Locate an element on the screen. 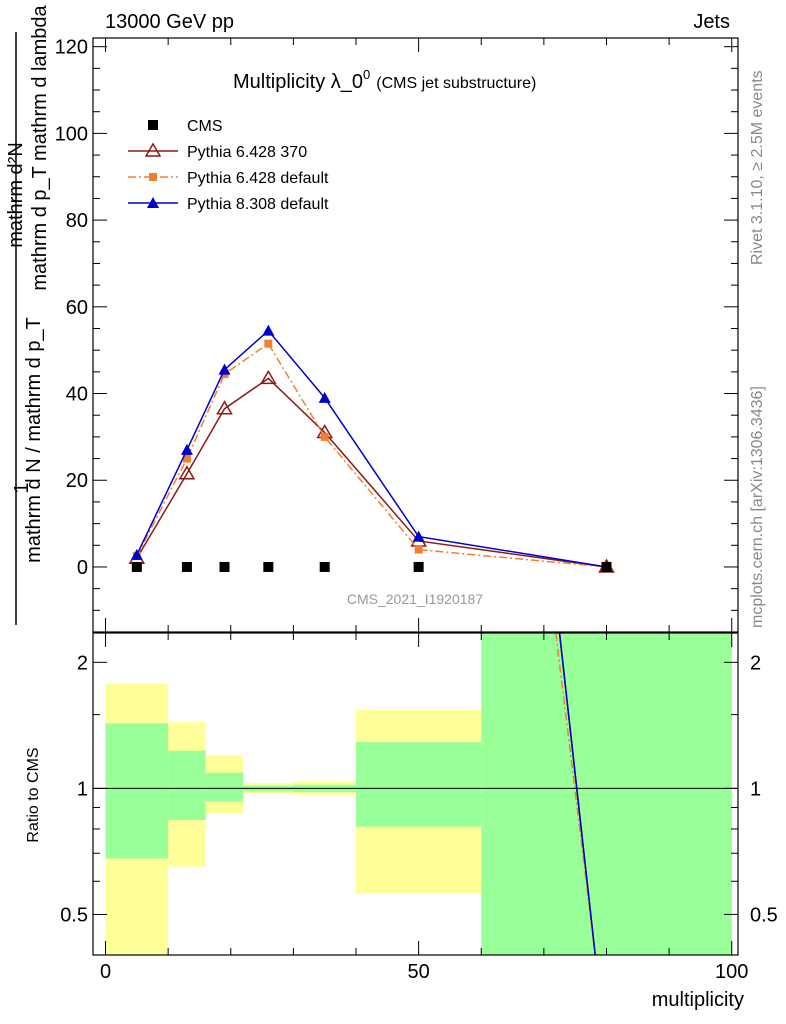 Image resolution: width=786 pixels, height=1024 pixels. main-ytick-label: 0 is located at coordinates (82, 568).